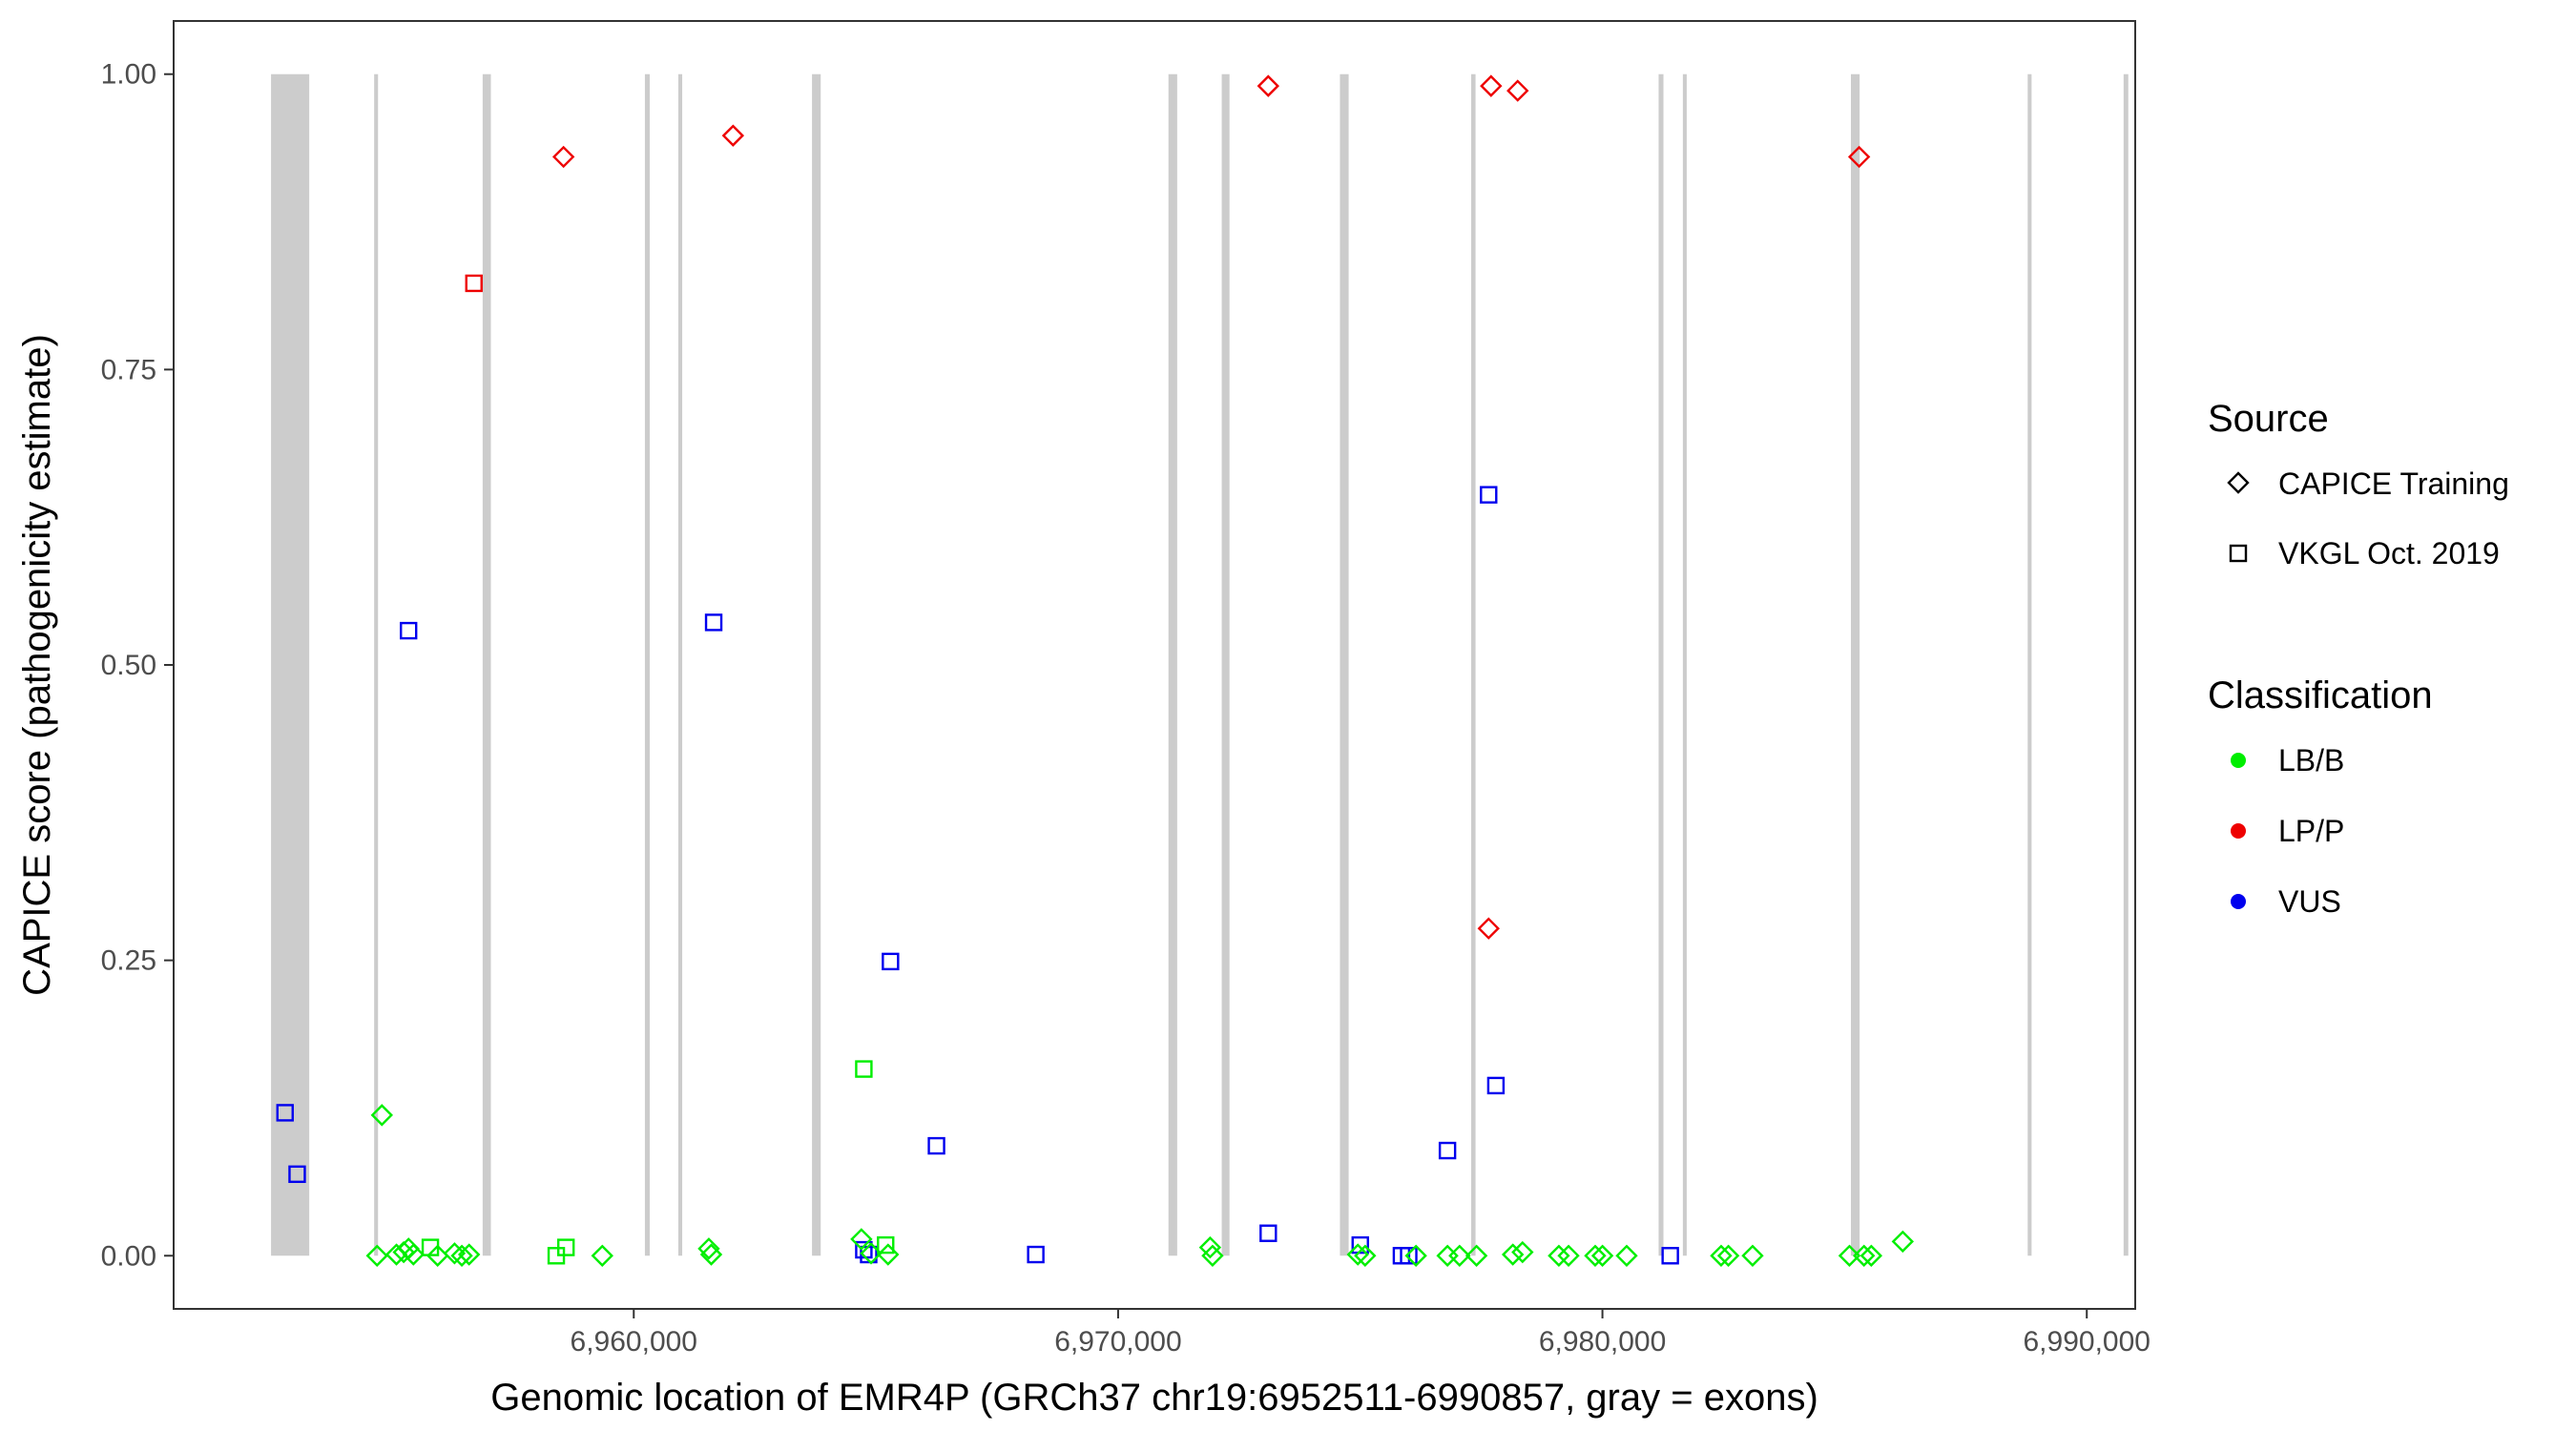  Describe the element at coordinates (634, 1342) in the screenshot. I see `x-tick-label-1: 6,960,000` at that location.